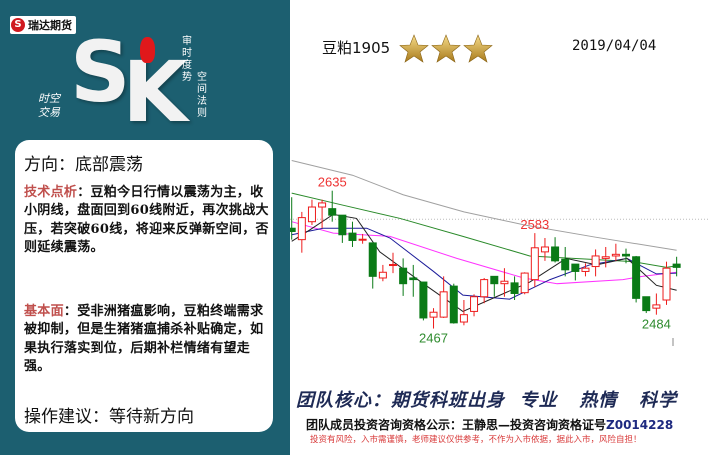  I want to click on qualification-notice: 团队成员投资咨询资格公示：王静思—投资咨询资格证号Z0014228, so click(489, 424).